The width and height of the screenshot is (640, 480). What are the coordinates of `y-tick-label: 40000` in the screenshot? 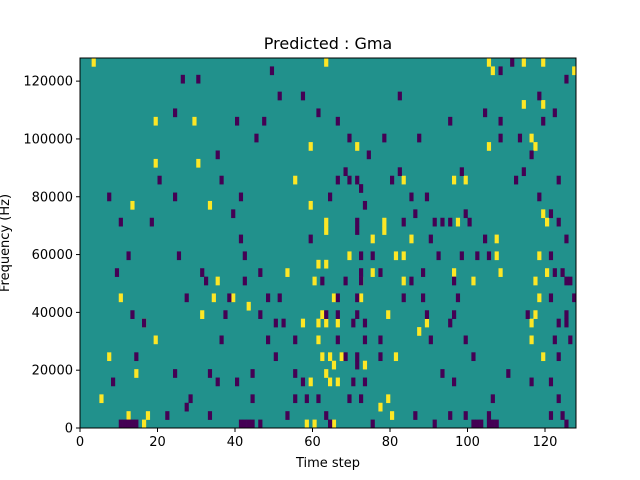 It's located at (52, 313).